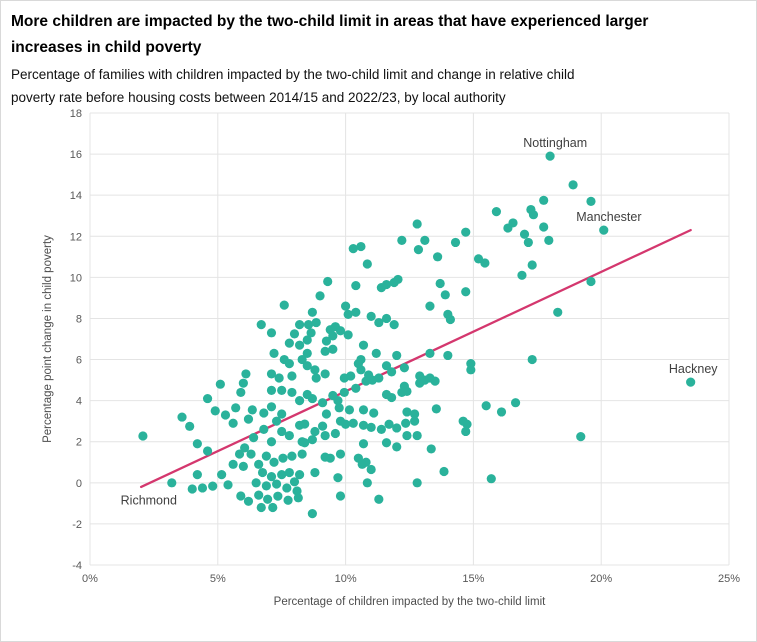 Image resolution: width=757 pixels, height=642 pixels. I want to click on scatter-point-nottingham, so click(550, 156).